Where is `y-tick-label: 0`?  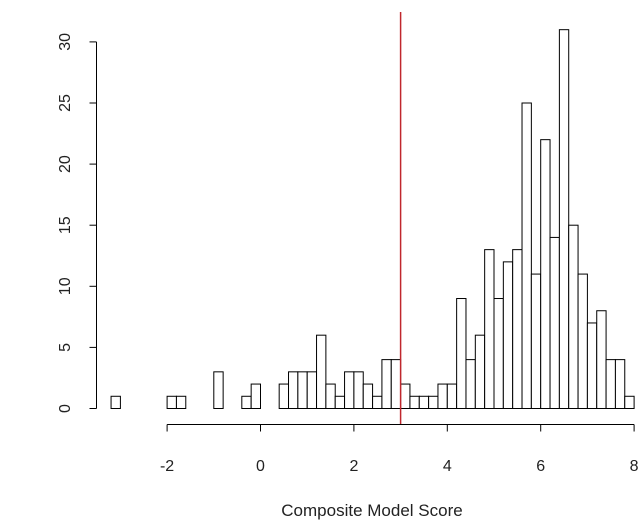
y-tick-label: 0 is located at coordinates (65, 408).